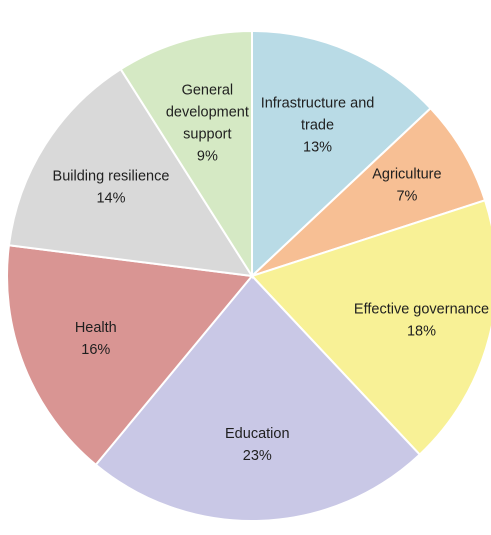  Describe the element at coordinates (421, 321) in the screenshot. I see `slice-label: Effective governance 18%` at that location.